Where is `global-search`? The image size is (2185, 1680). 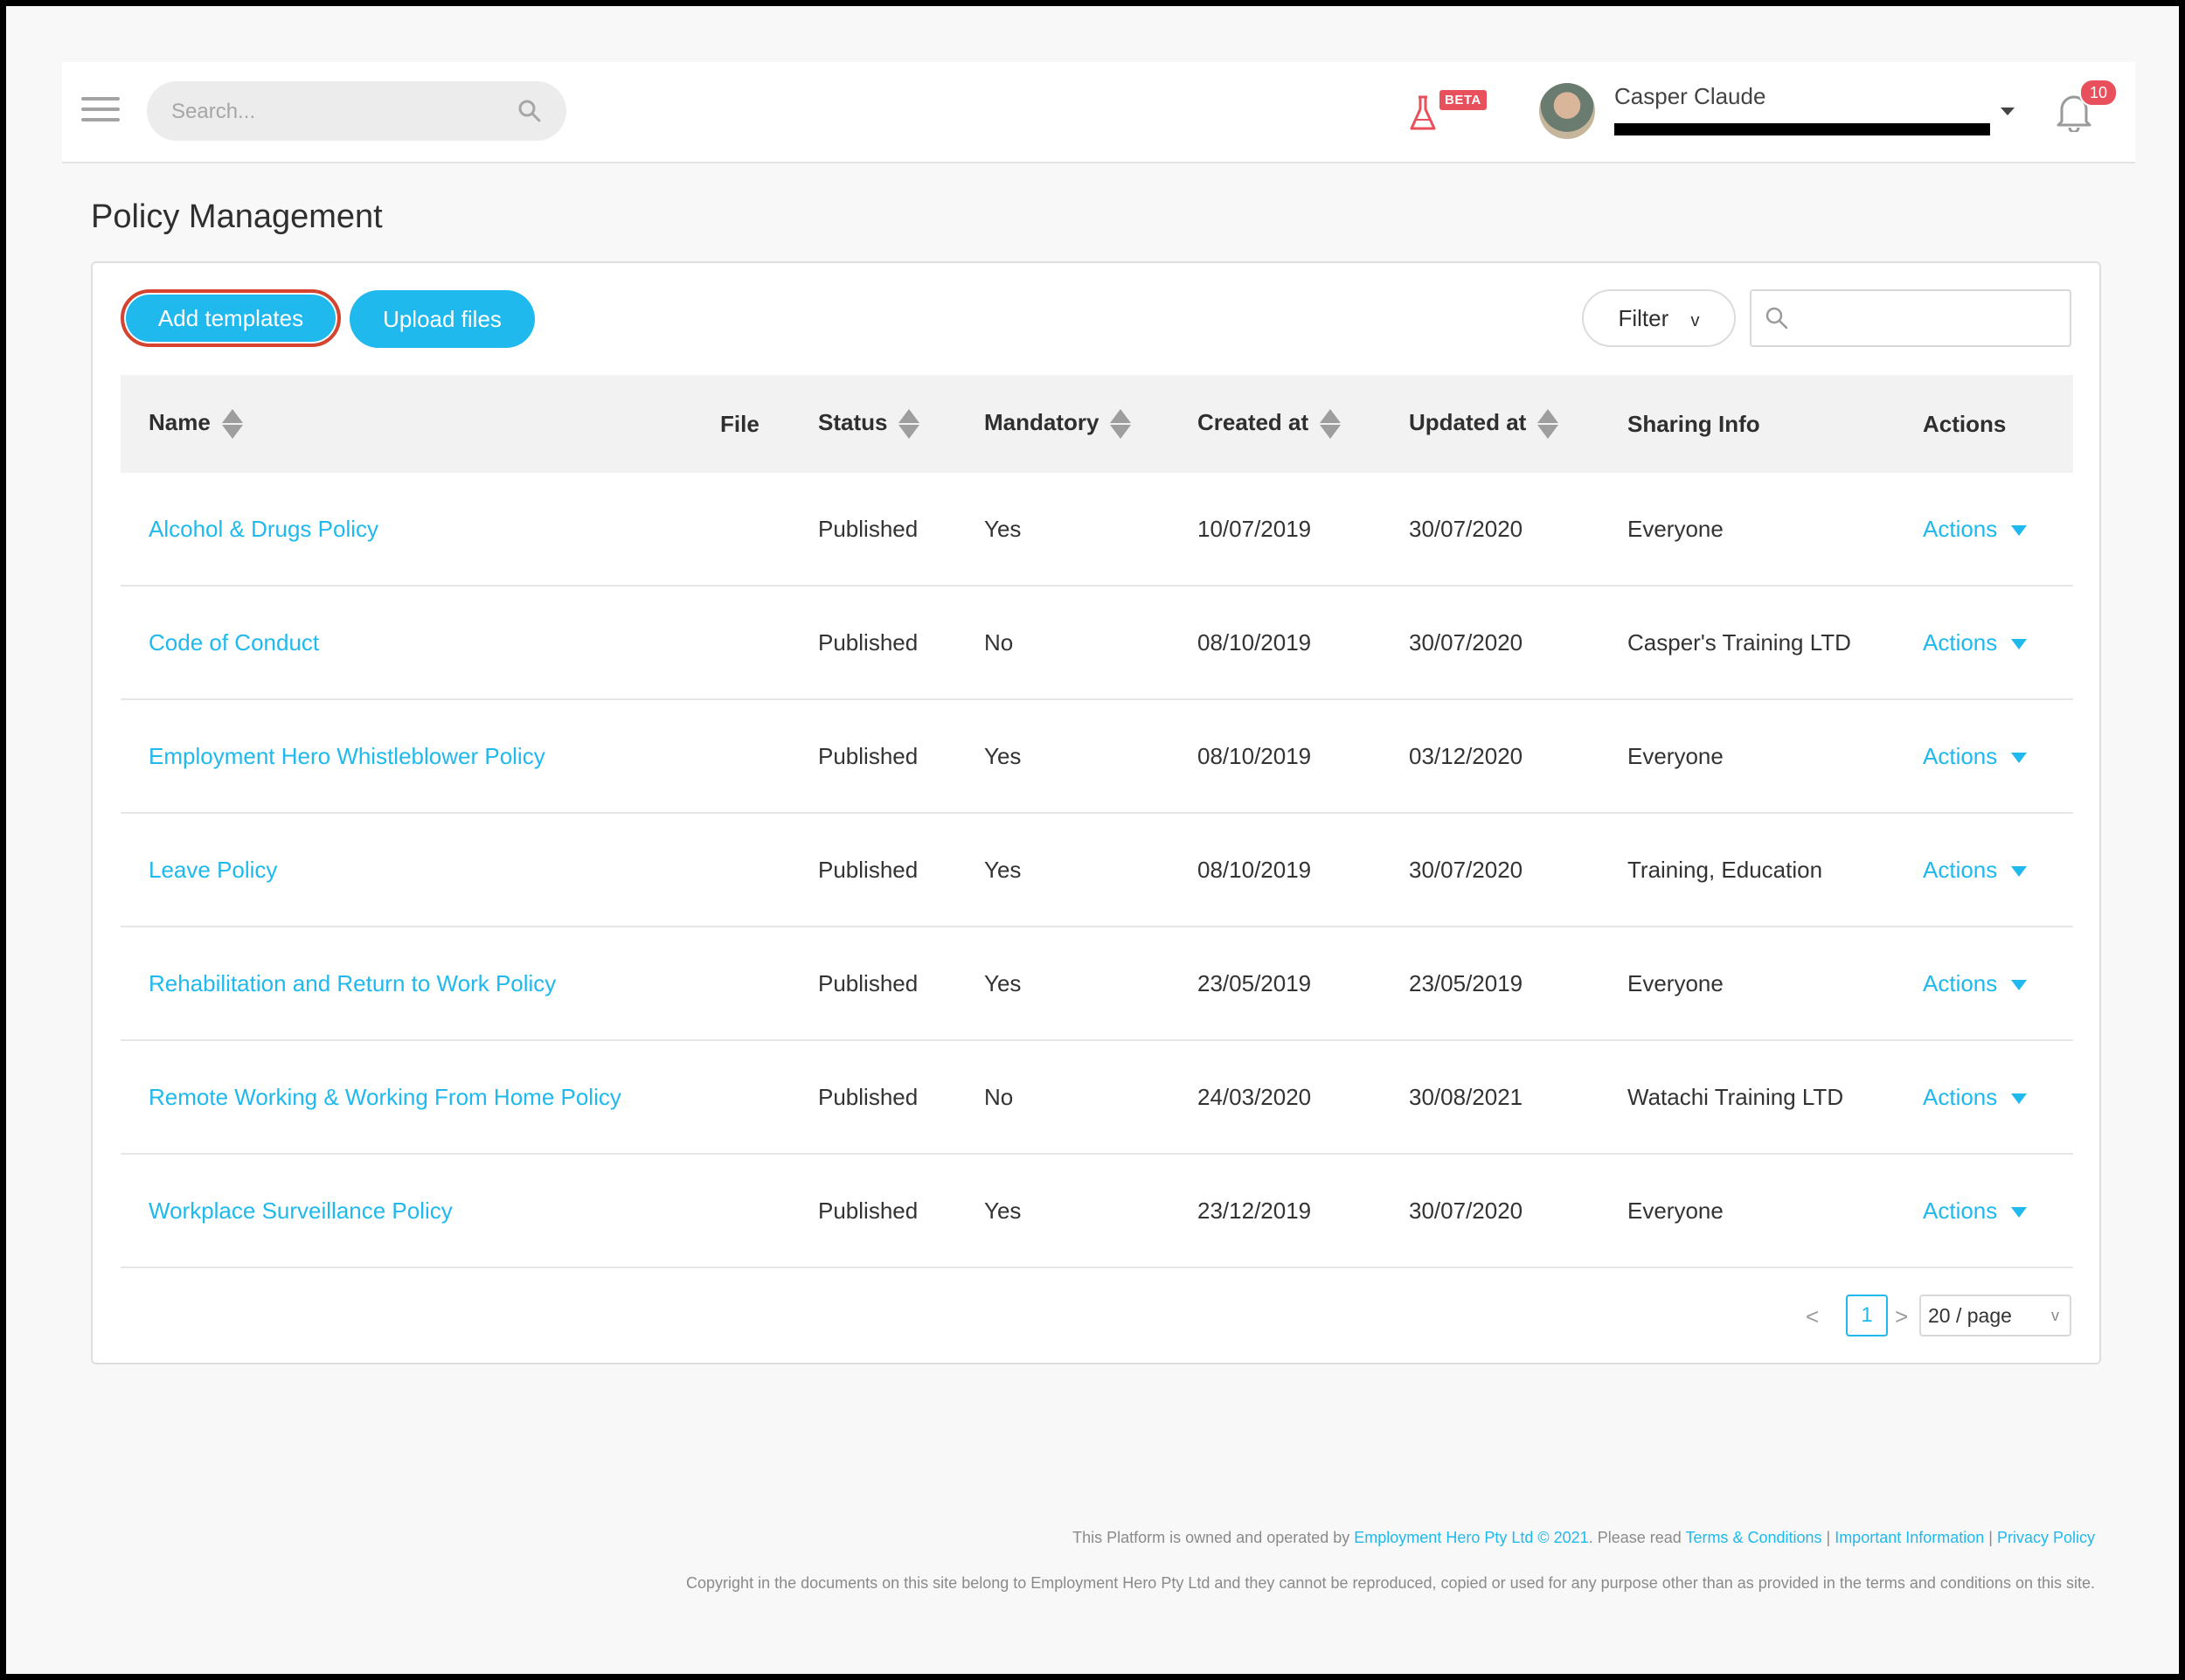
global-search is located at coordinates (357, 111).